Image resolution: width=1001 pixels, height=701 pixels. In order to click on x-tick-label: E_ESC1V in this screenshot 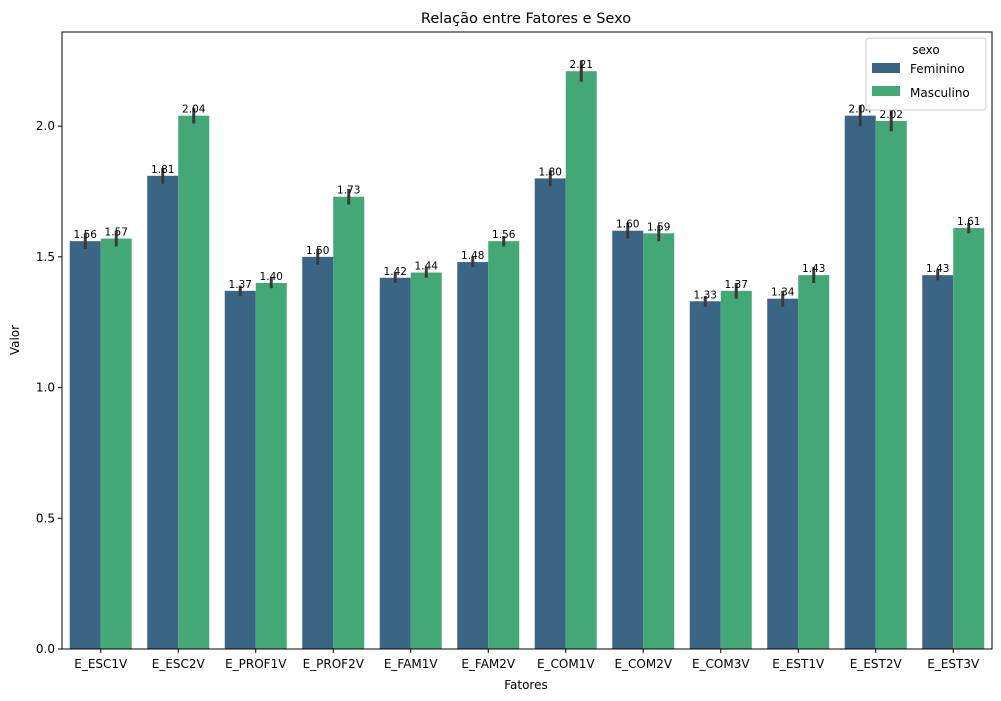, I will do `click(101, 664)`.